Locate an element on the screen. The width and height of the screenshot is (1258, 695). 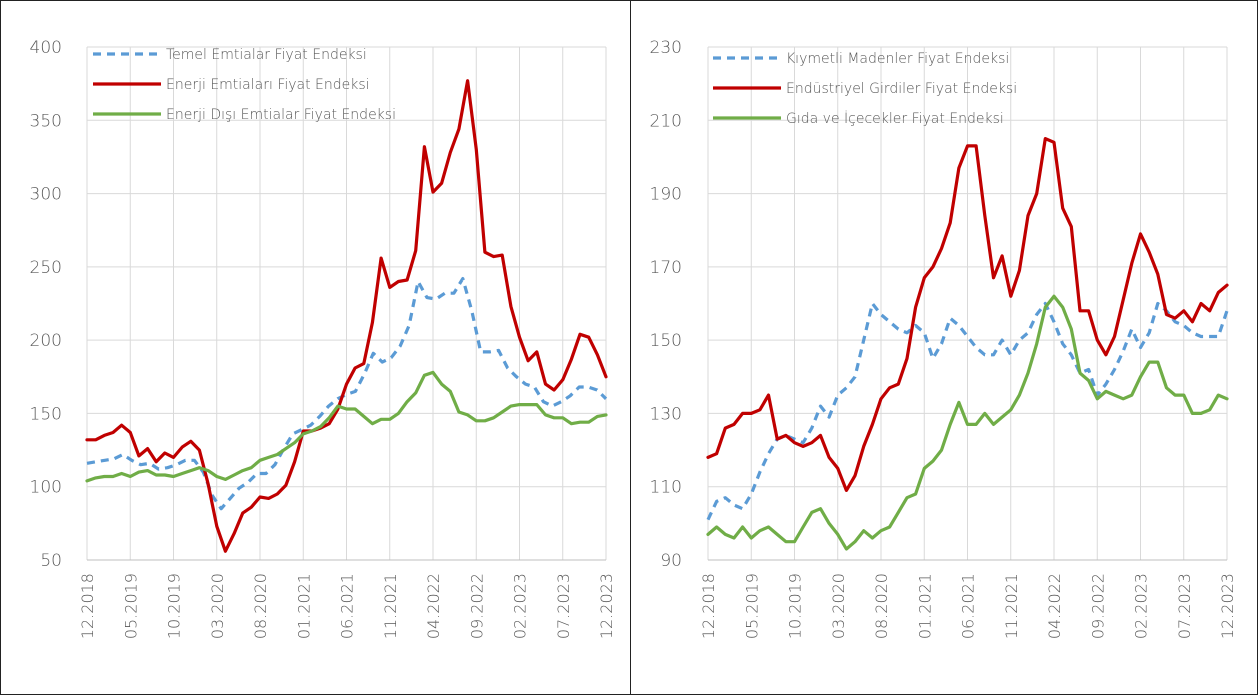
y-tick-label: 350 is located at coordinates (46, 121).